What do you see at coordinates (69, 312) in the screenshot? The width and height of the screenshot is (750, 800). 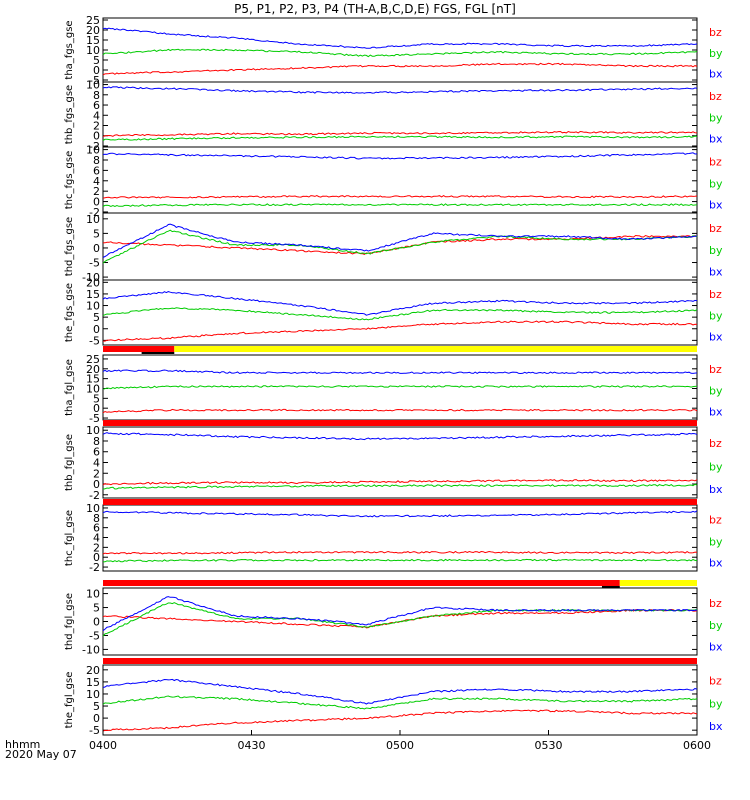 I see `y-axis-label: the_fgs_gse` at bounding box center [69, 312].